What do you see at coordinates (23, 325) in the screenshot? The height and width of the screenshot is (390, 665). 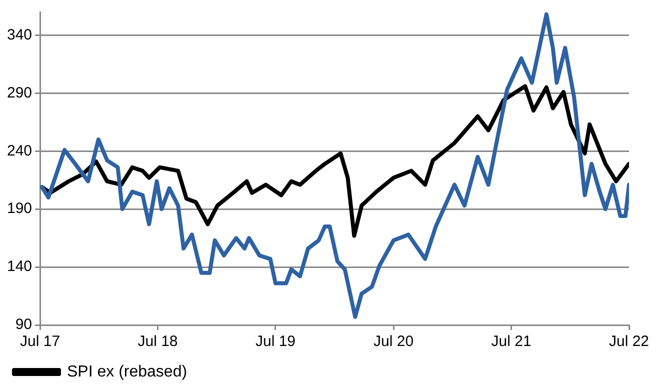 I see `y-tick-label: 90` at bounding box center [23, 325].